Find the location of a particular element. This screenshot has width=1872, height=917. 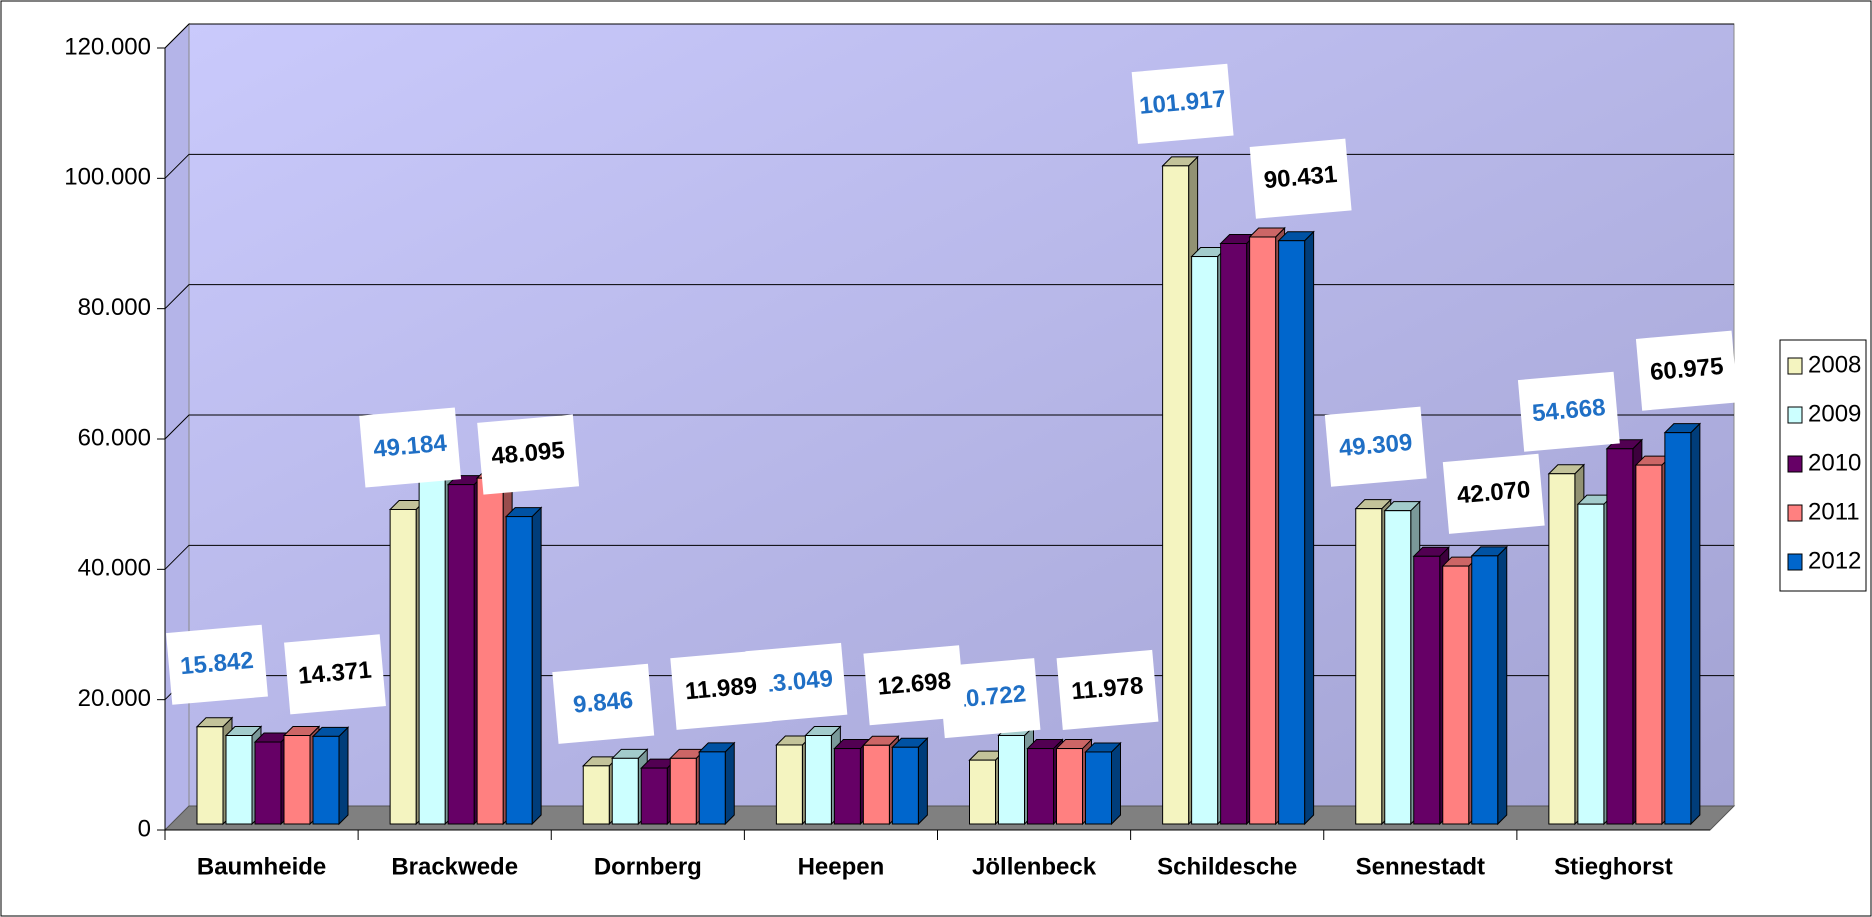

data-label: 11.989 is located at coordinates (721, 688).